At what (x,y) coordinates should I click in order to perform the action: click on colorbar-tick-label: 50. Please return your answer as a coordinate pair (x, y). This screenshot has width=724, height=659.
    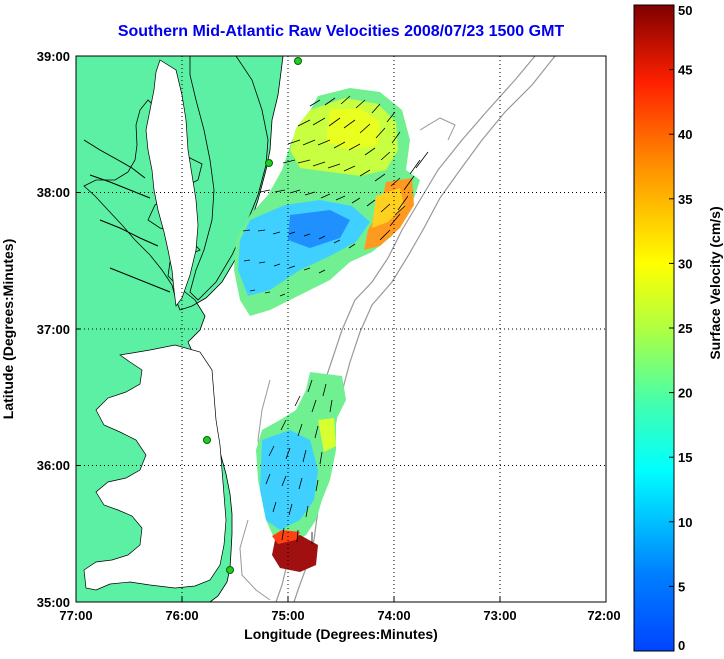
    Looking at the image, I should click on (685, 10).